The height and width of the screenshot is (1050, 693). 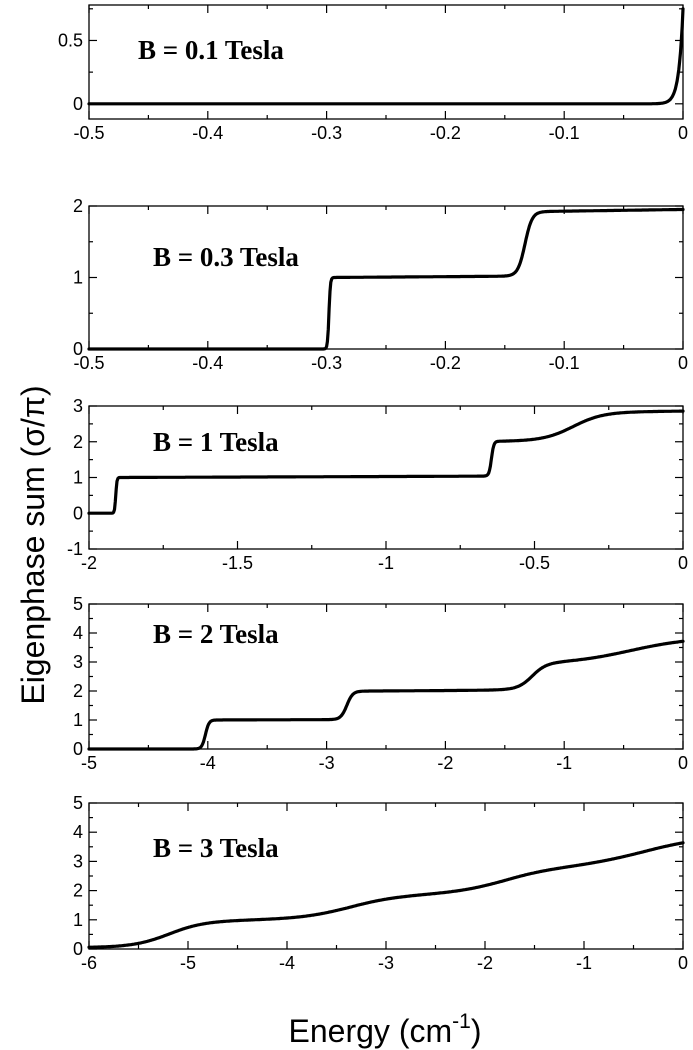 I want to click on panel-label: B = 2 Tesla, so click(x=216, y=634).